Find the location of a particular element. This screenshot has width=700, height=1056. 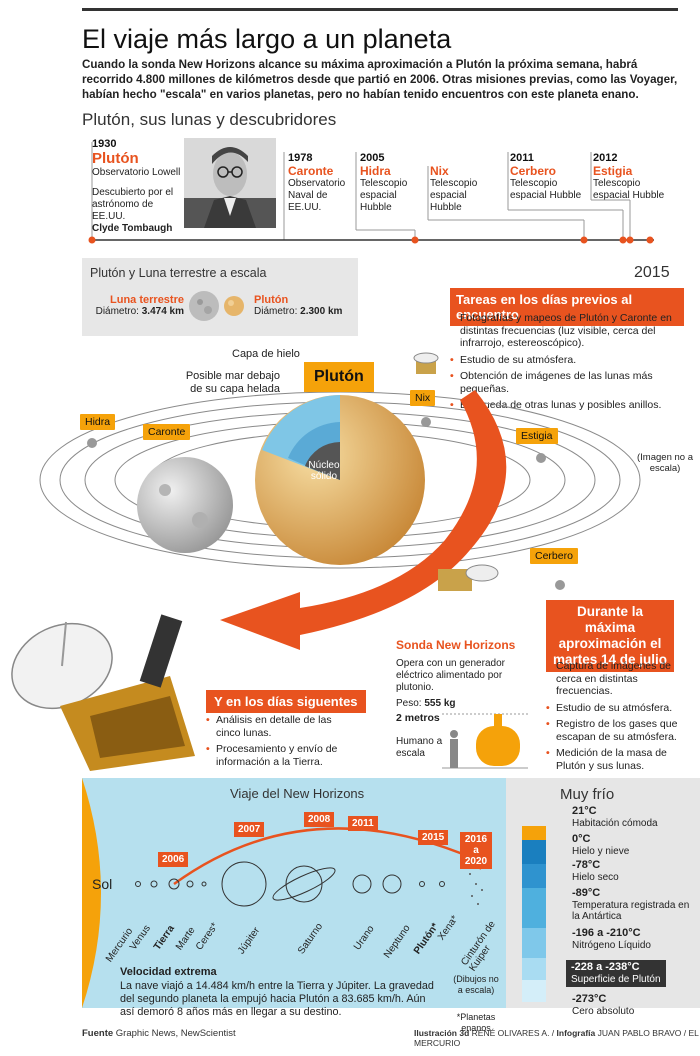

timeline-axis is located at coordinates (371, 193).